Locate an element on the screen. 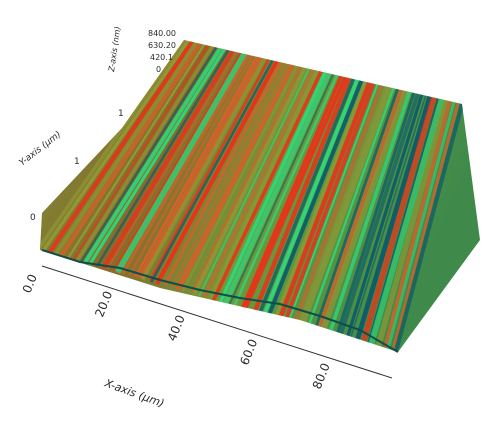  y-axis-title: Y-axis (µm) is located at coordinates (40, 149).